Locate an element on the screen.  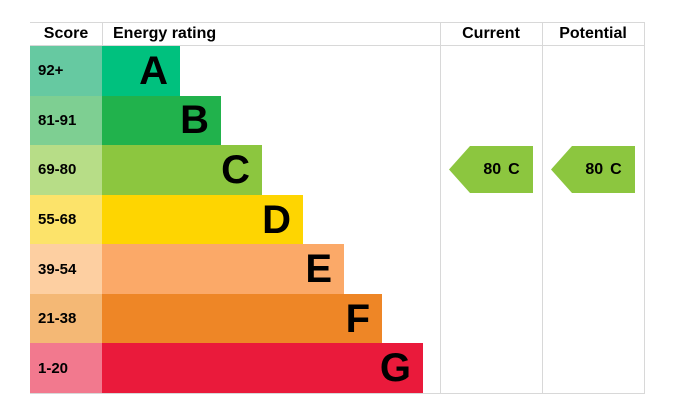
band-bar-c: C is located at coordinates (182, 170).